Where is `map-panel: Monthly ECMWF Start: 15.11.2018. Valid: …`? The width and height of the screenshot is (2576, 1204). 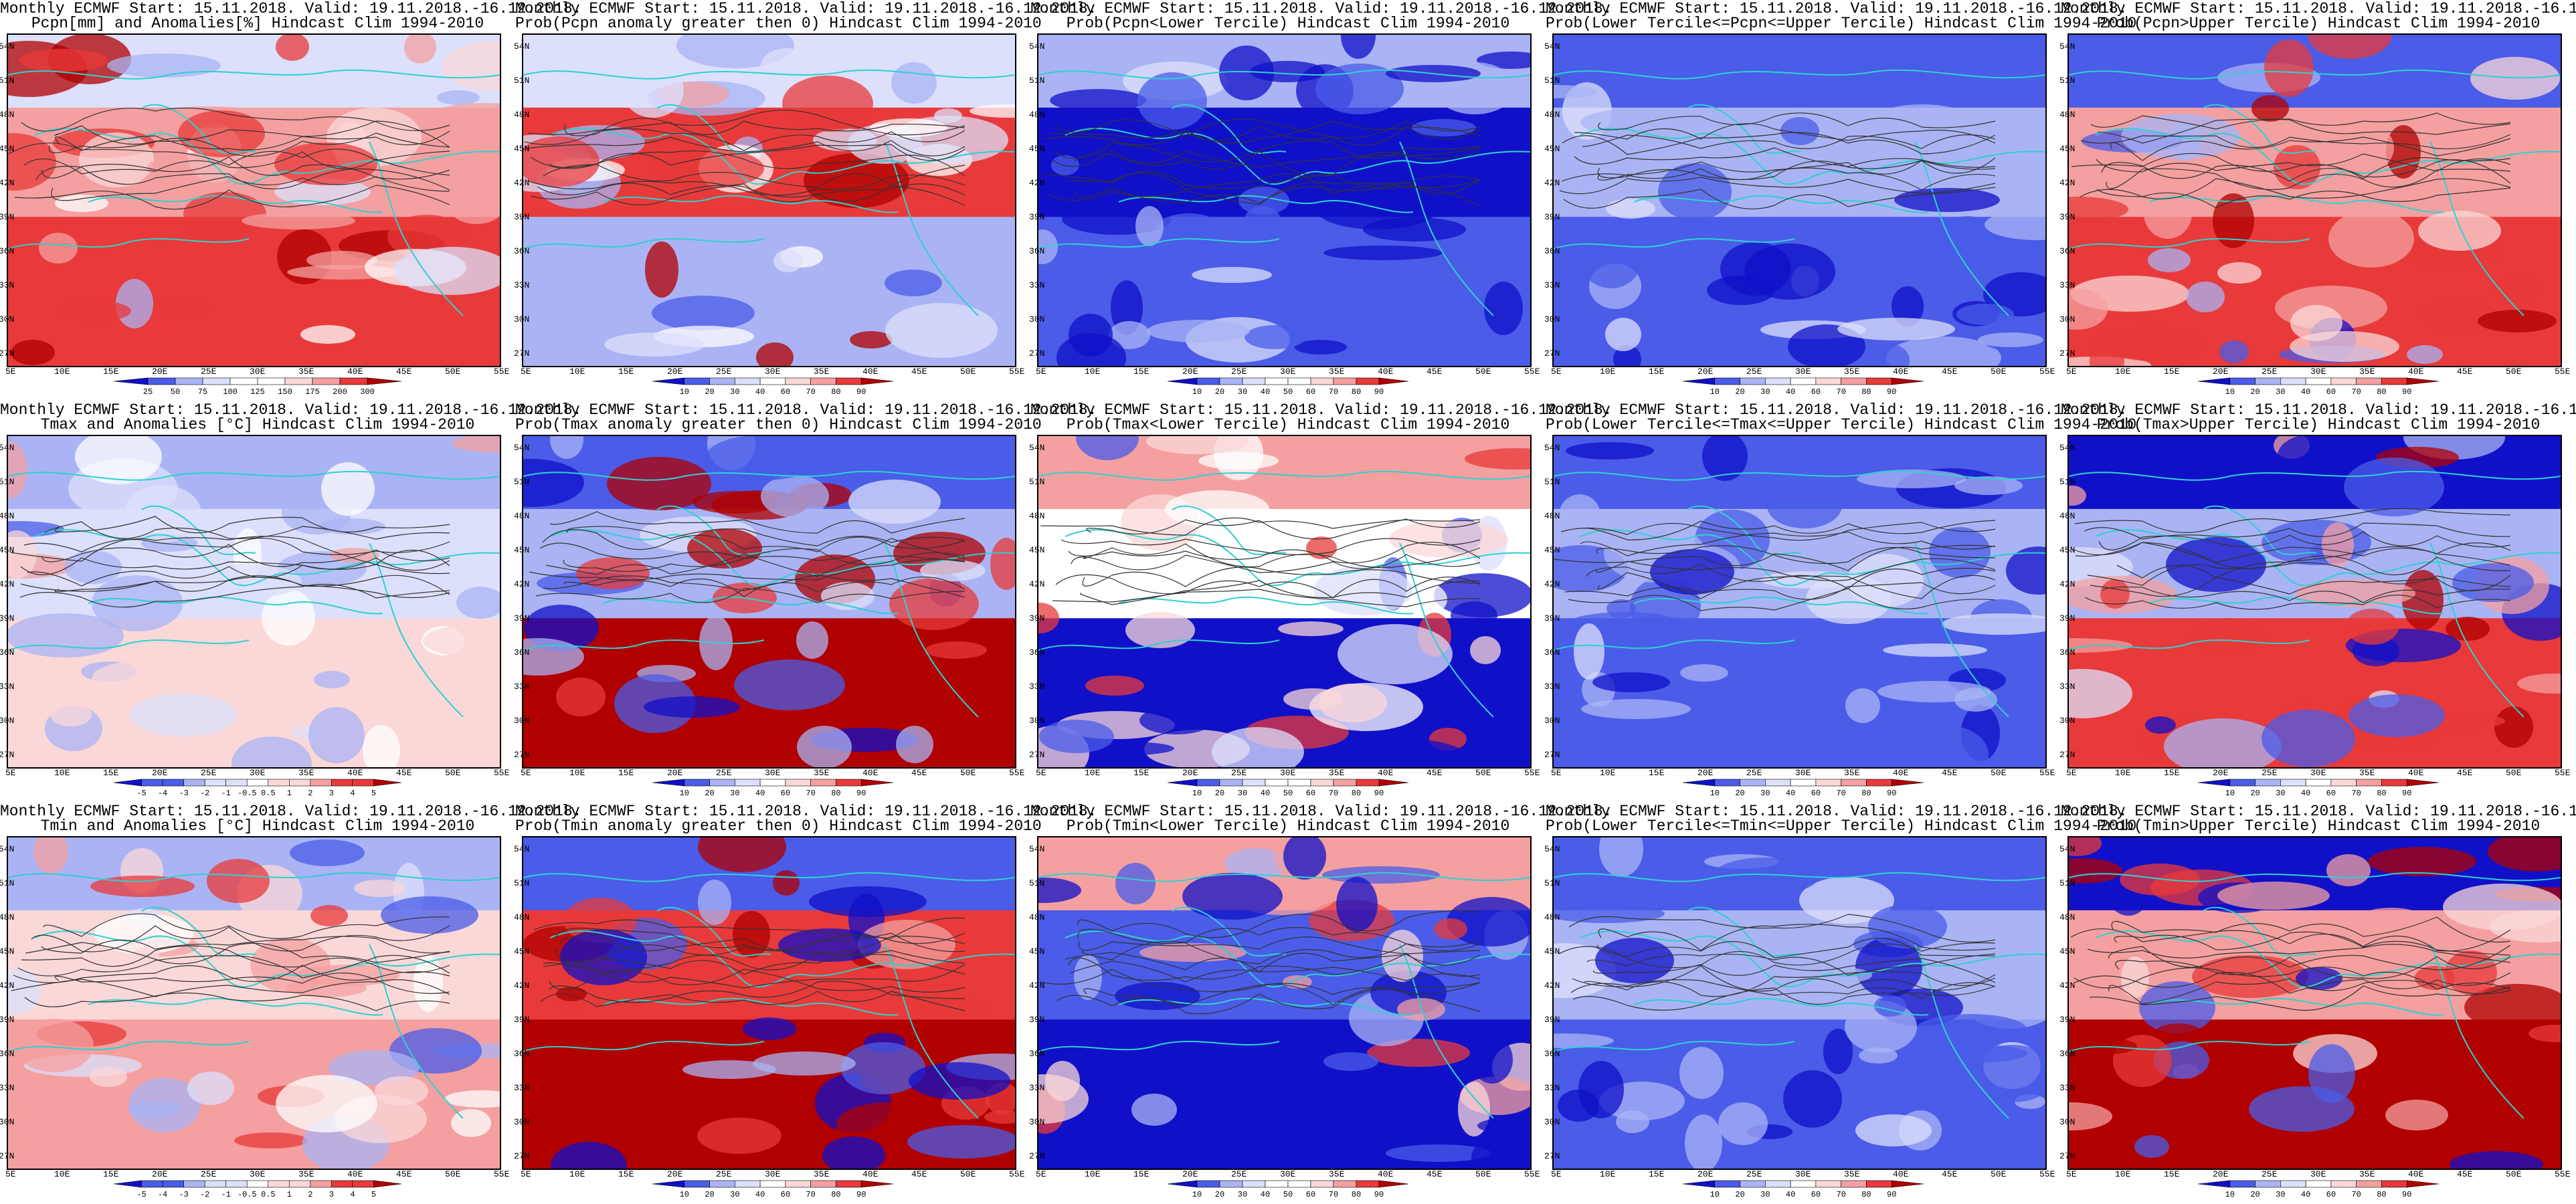 map-panel: Monthly ECMWF Start: 15.11.2018. Valid: … is located at coordinates (1321, 602).